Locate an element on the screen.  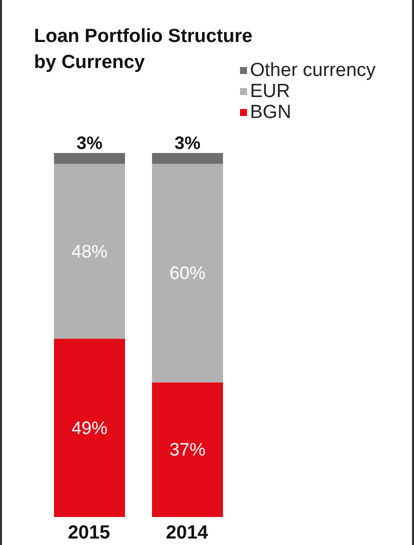
legend-label: BGN is located at coordinates (271, 112).